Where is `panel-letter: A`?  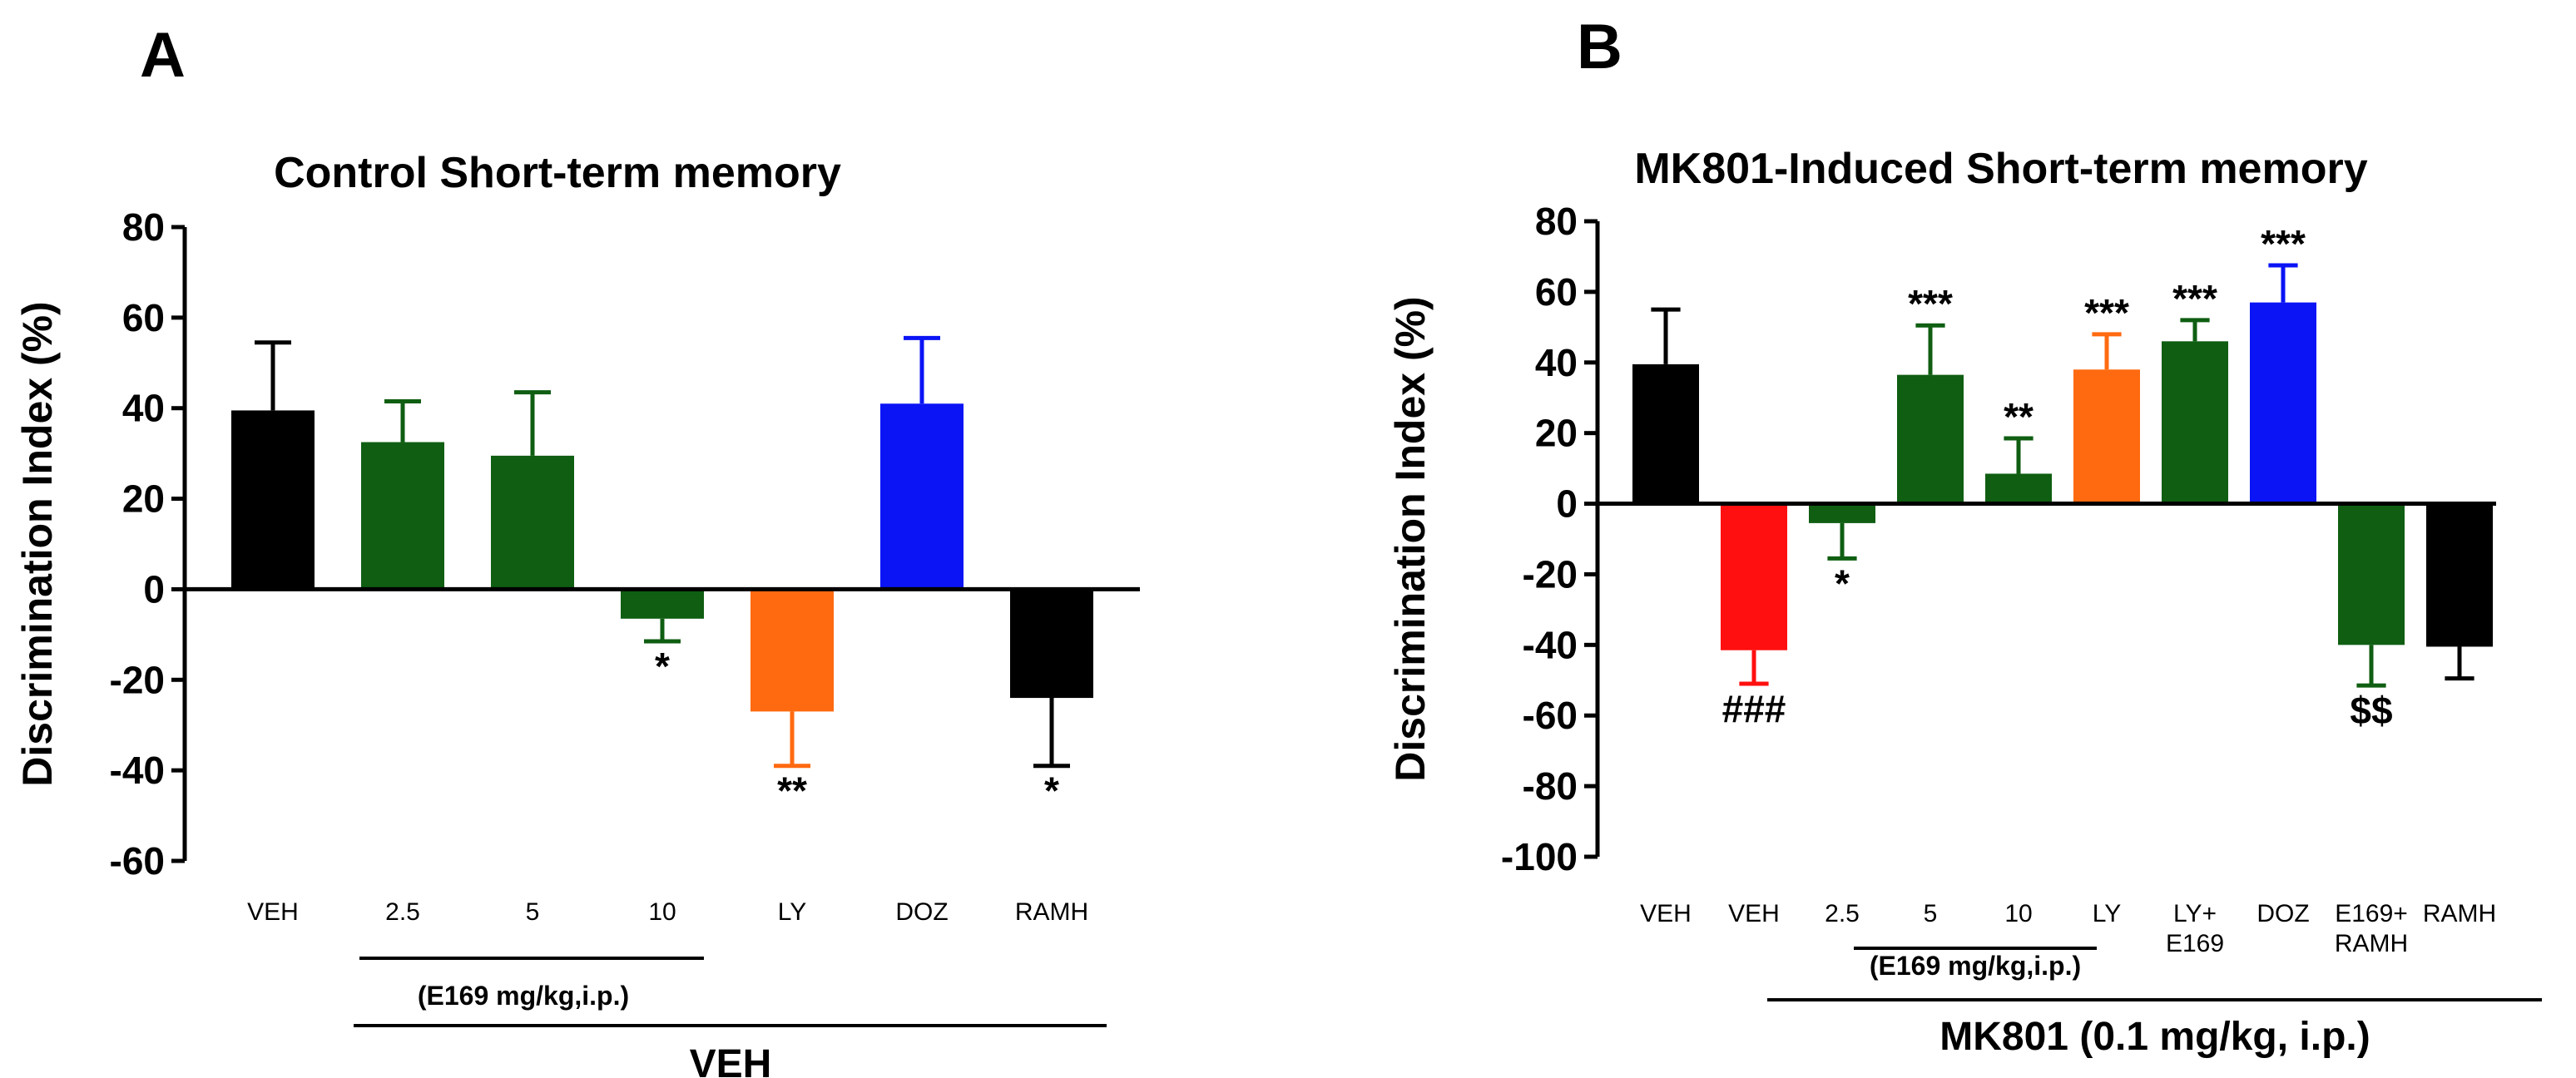 panel-letter: A is located at coordinates (163, 55).